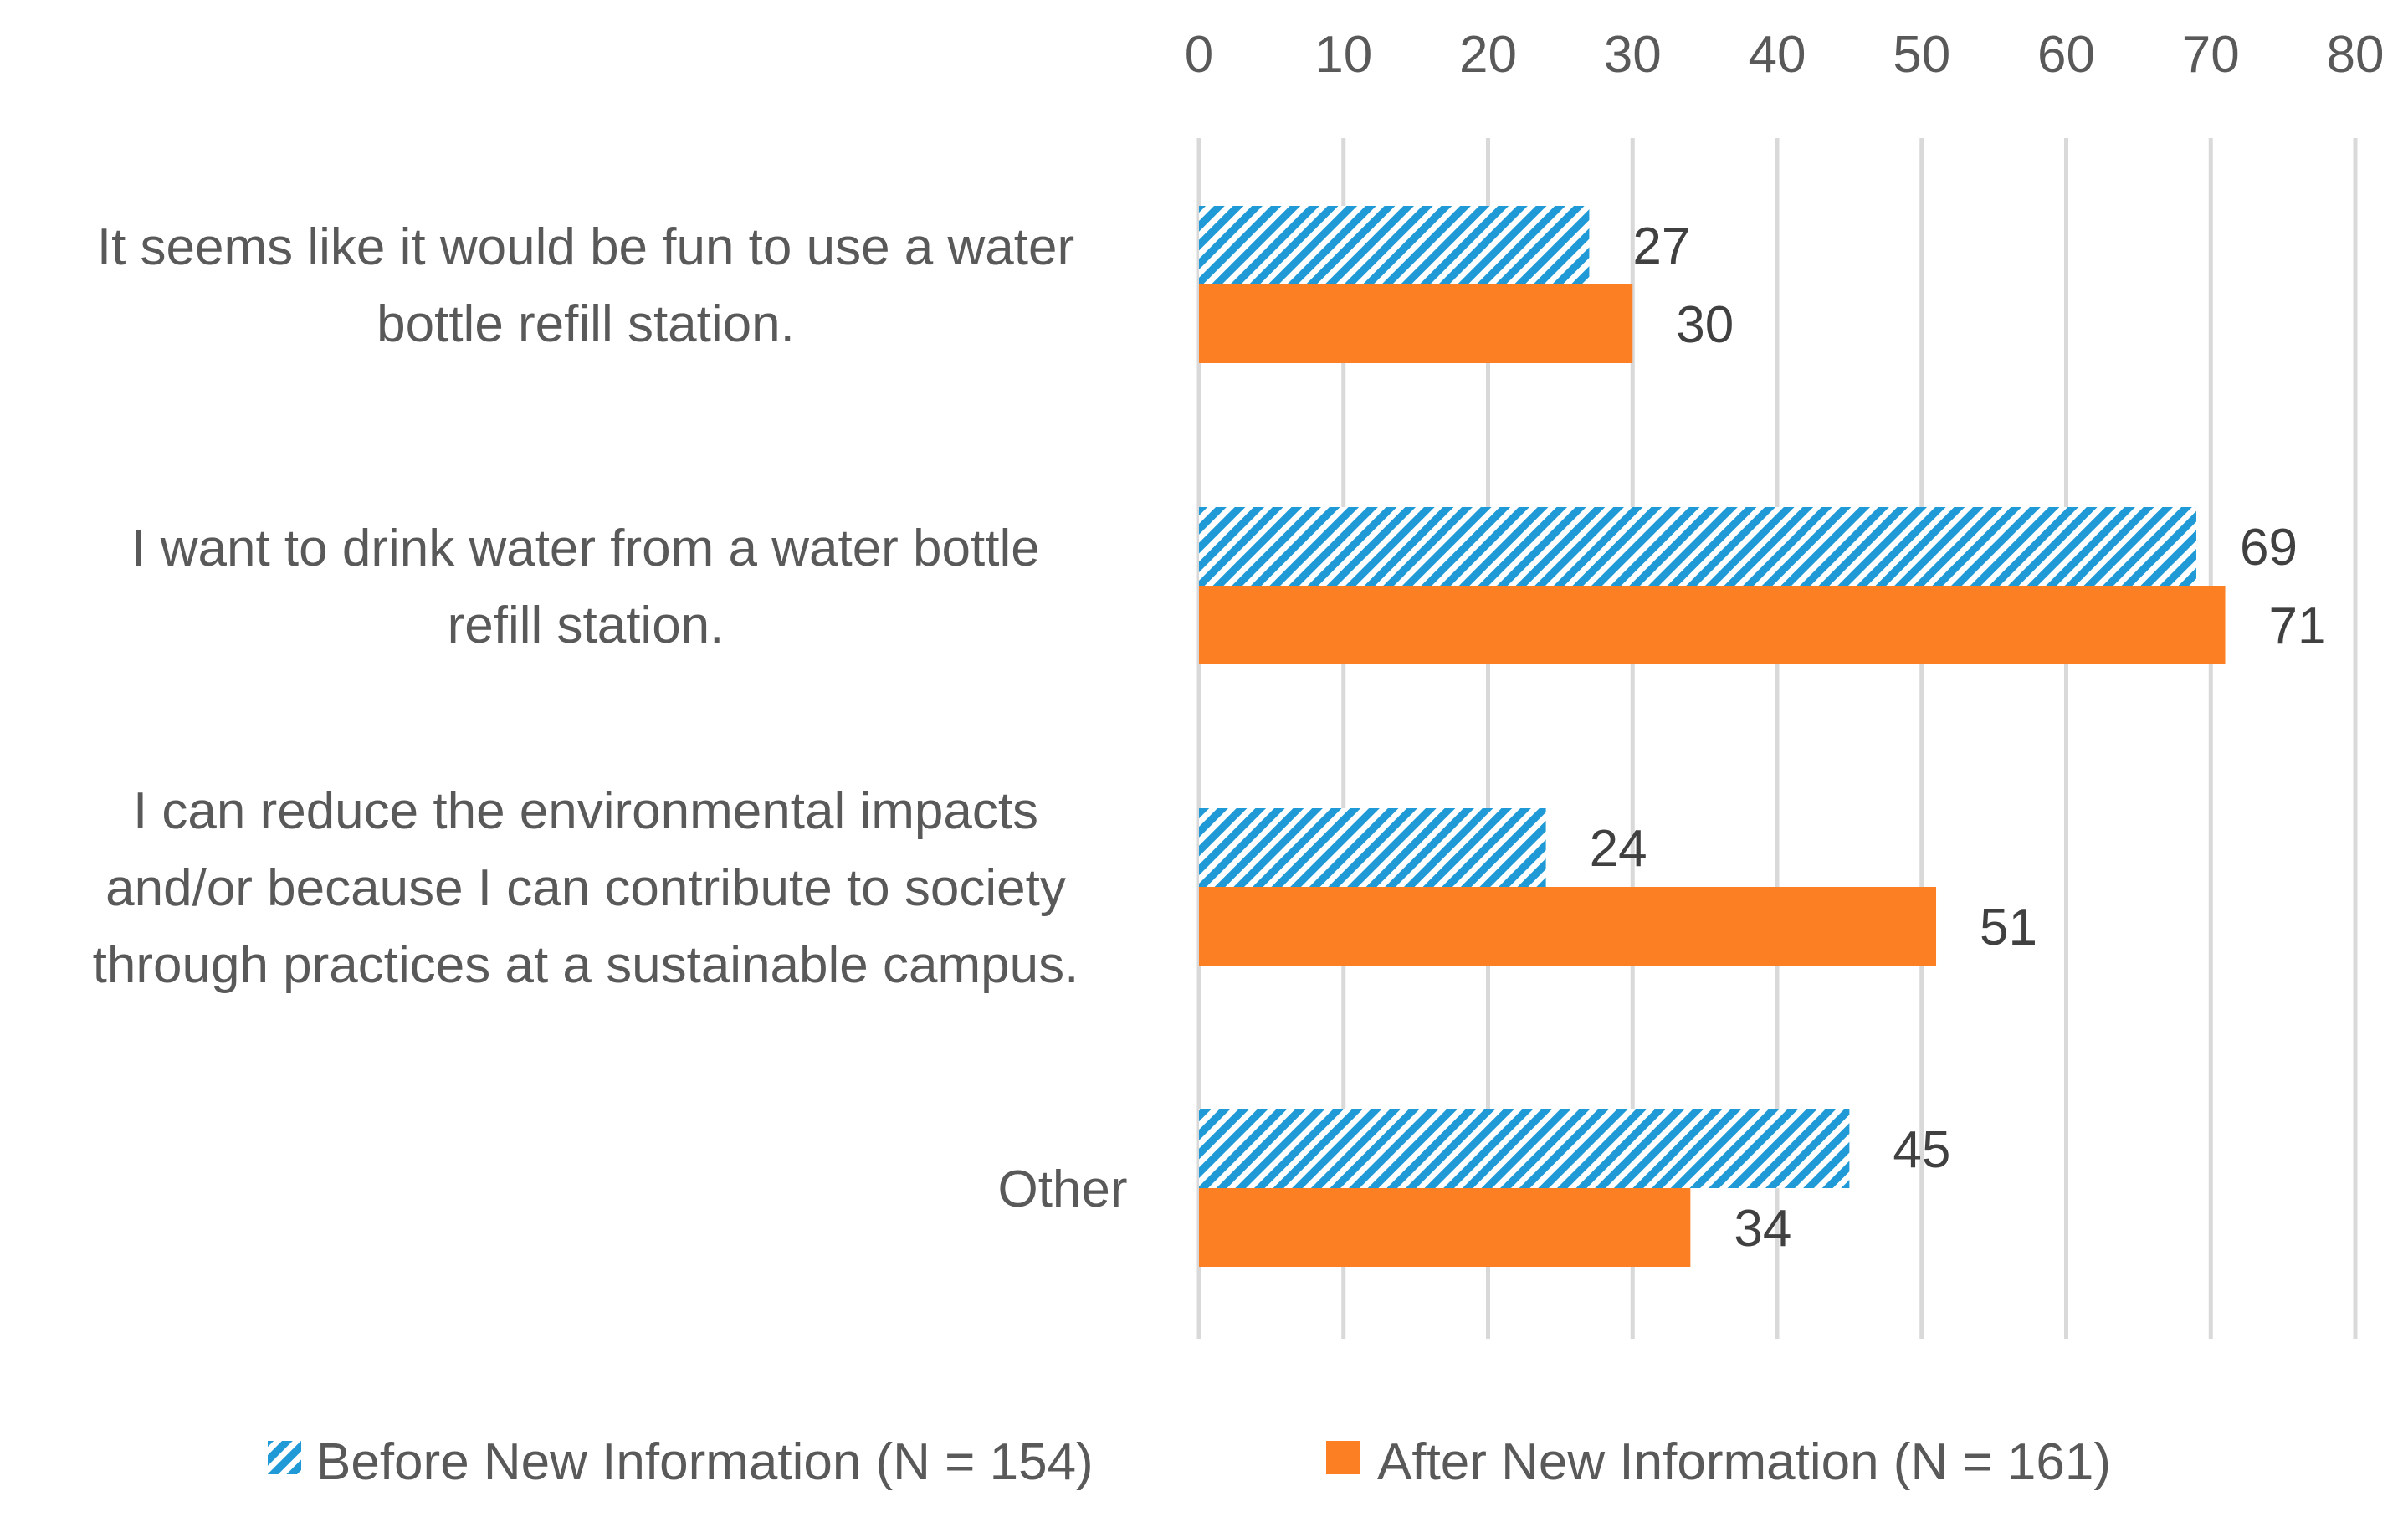 The height and width of the screenshot is (1522, 2408). I want to click on legend-swatch-after, so click(1343, 1457).